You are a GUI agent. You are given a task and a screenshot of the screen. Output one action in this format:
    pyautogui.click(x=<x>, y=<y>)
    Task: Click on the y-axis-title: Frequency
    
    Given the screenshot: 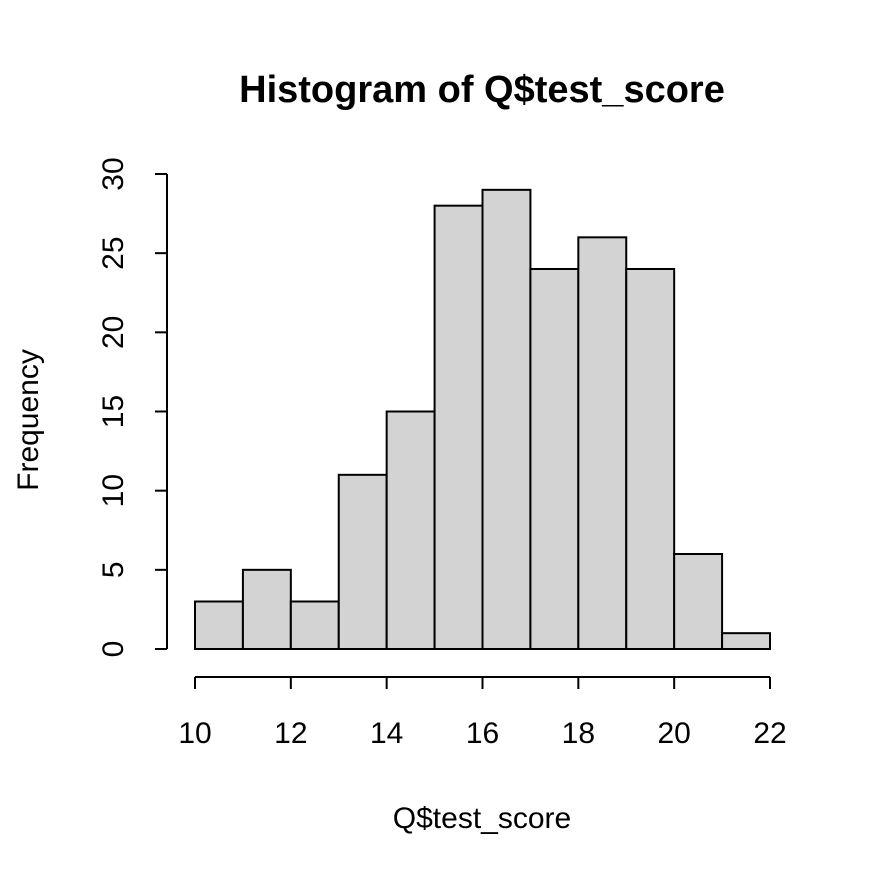 What is the action you would take?
    pyautogui.click(x=28, y=420)
    